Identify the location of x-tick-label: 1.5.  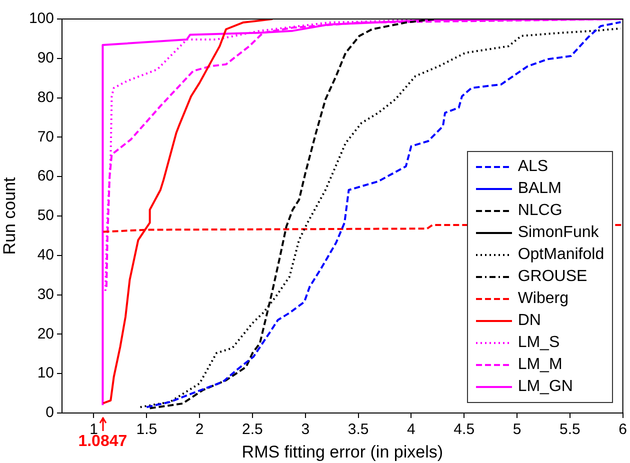
(147, 429).